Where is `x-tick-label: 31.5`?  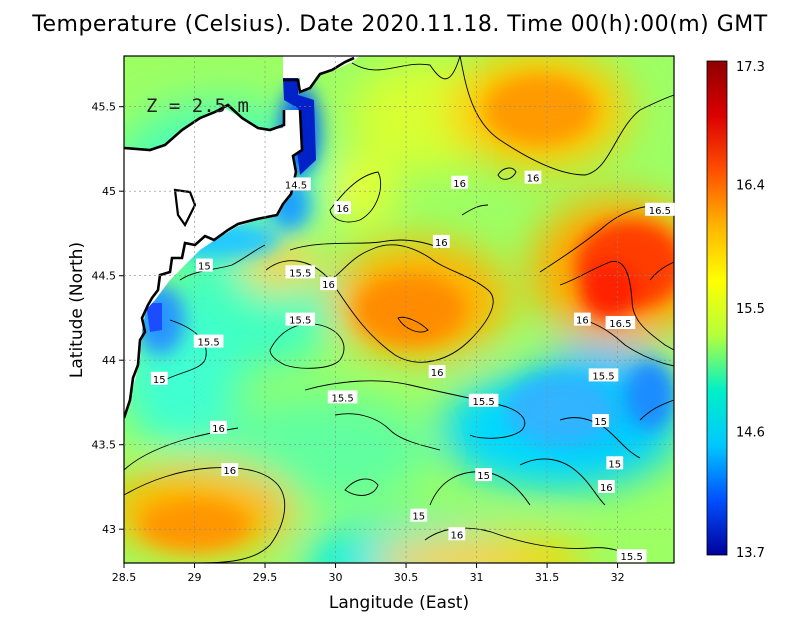
x-tick-label: 31.5 is located at coordinates (547, 577).